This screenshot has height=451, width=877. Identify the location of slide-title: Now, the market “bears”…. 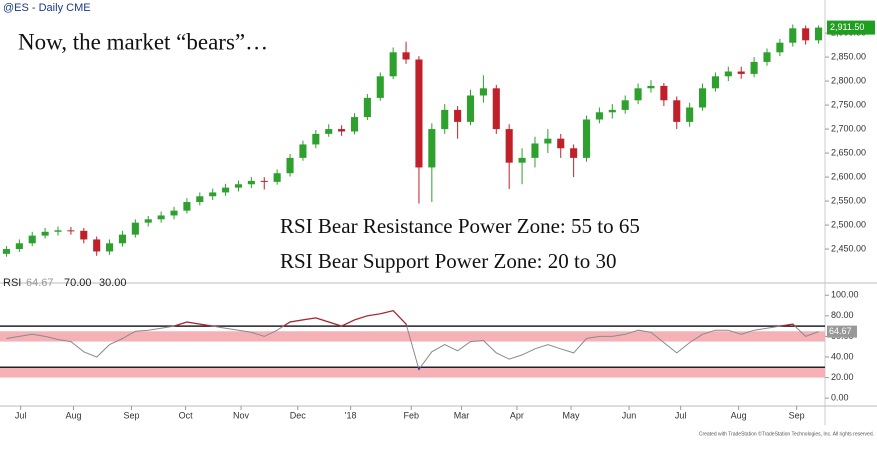
(143, 41).